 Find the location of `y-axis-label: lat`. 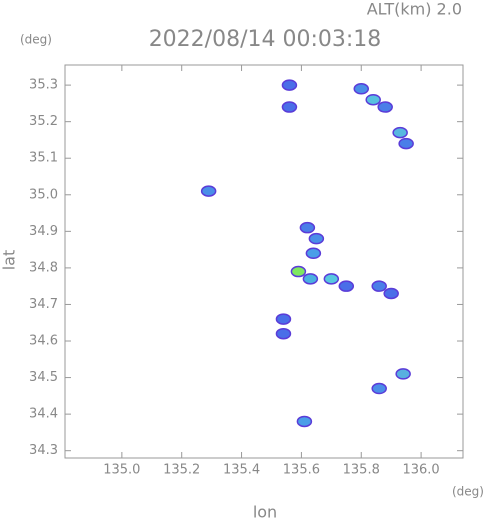

y-axis-label: lat is located at coordinates (9, 260).